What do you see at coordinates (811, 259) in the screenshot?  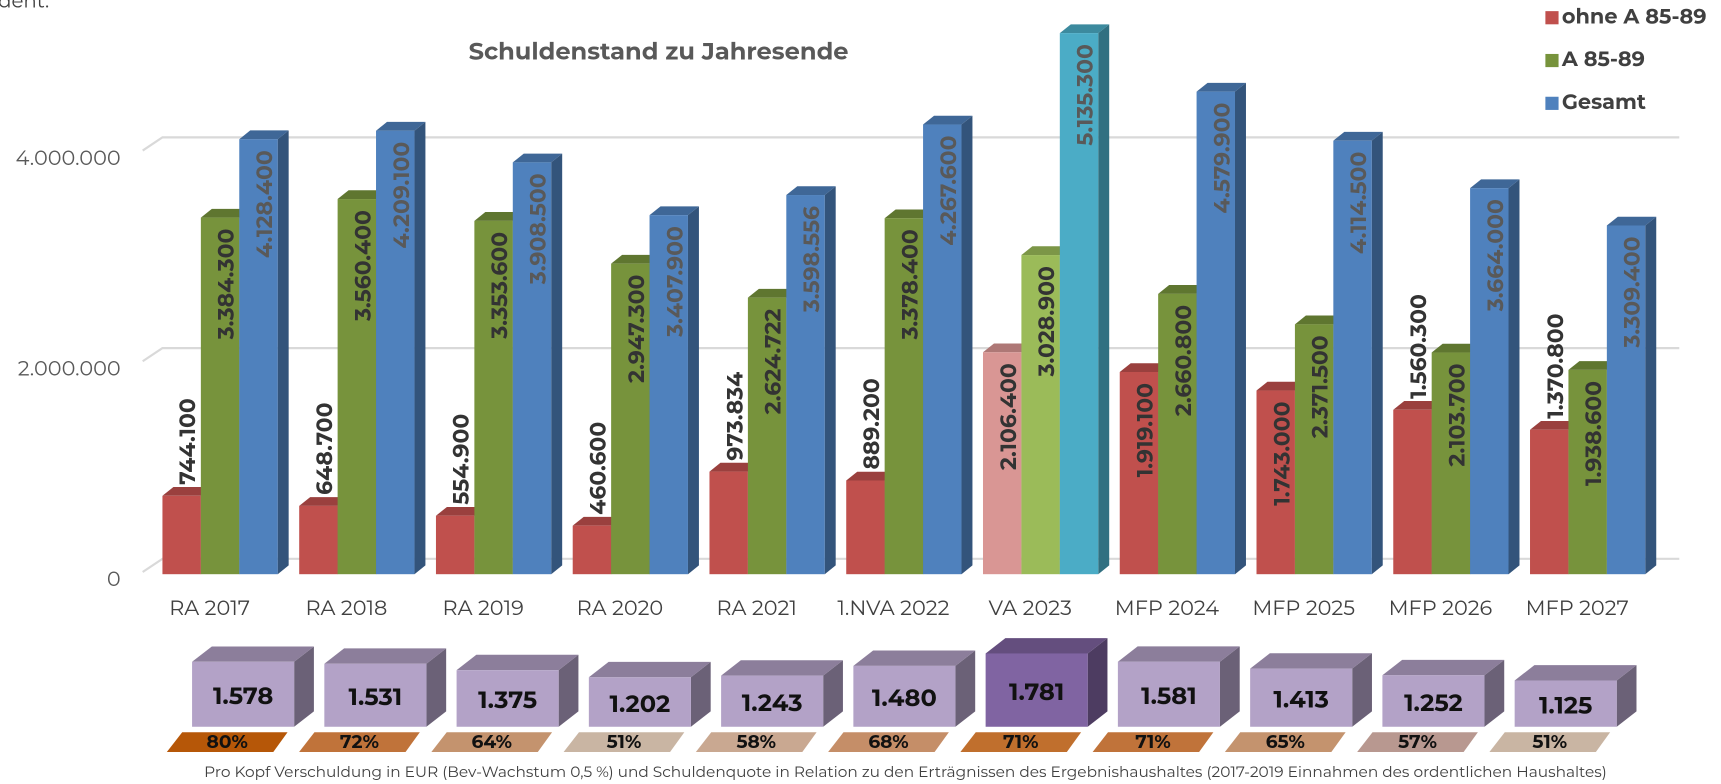 I see `data-label: 3.598.556` at bounding box center [811, 259].